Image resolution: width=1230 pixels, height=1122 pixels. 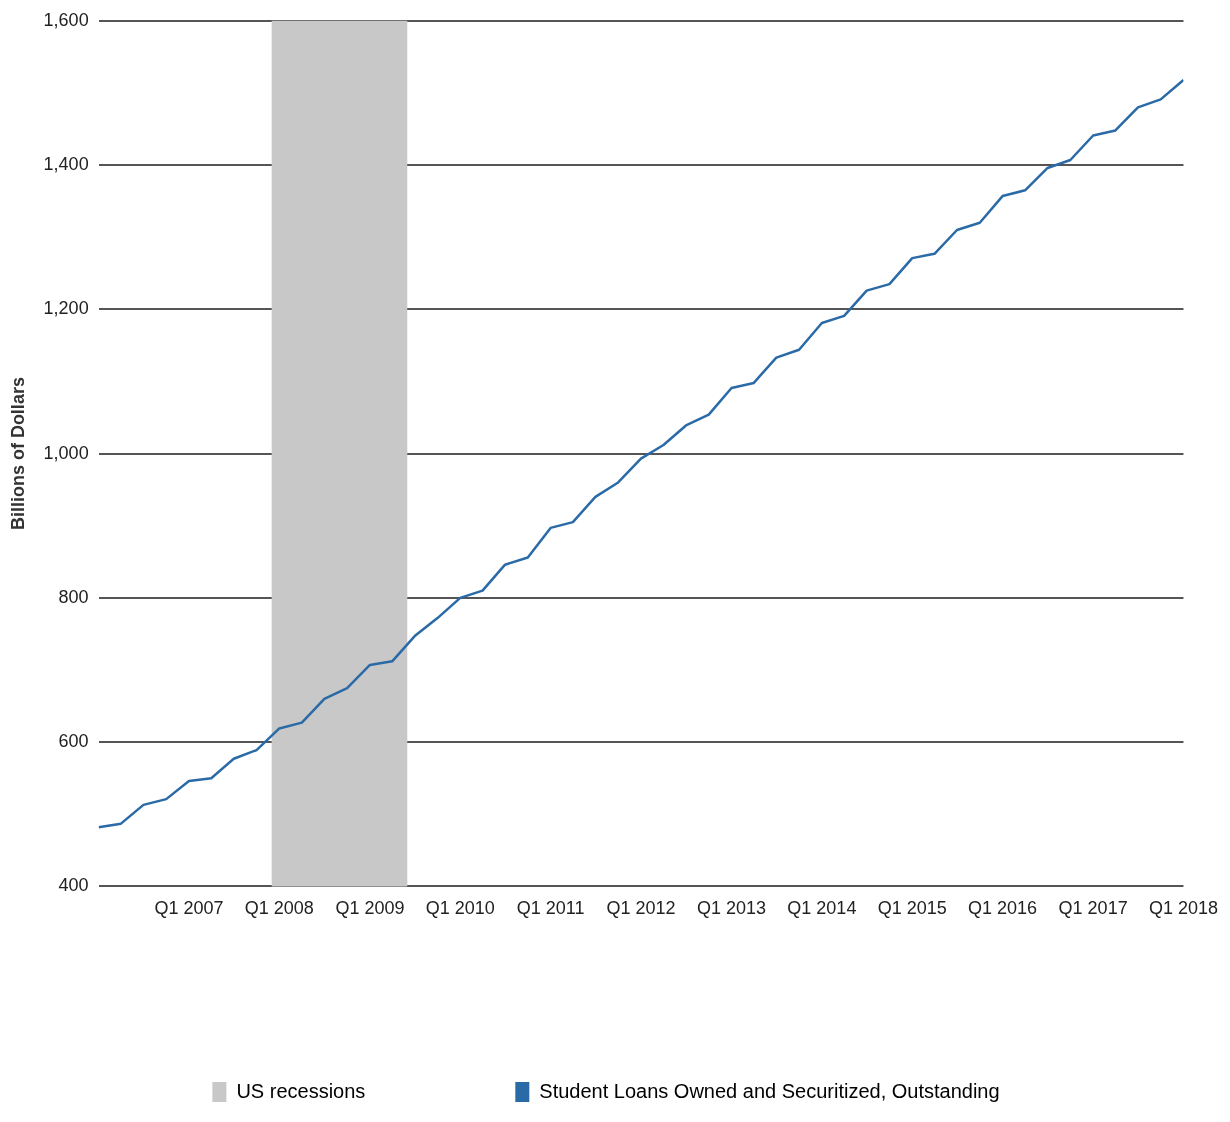 What do you see at coordinates (189, 908) in the screenshot?
I see `x-tick-label: Q1 2007` at bounding box center [189, 908].